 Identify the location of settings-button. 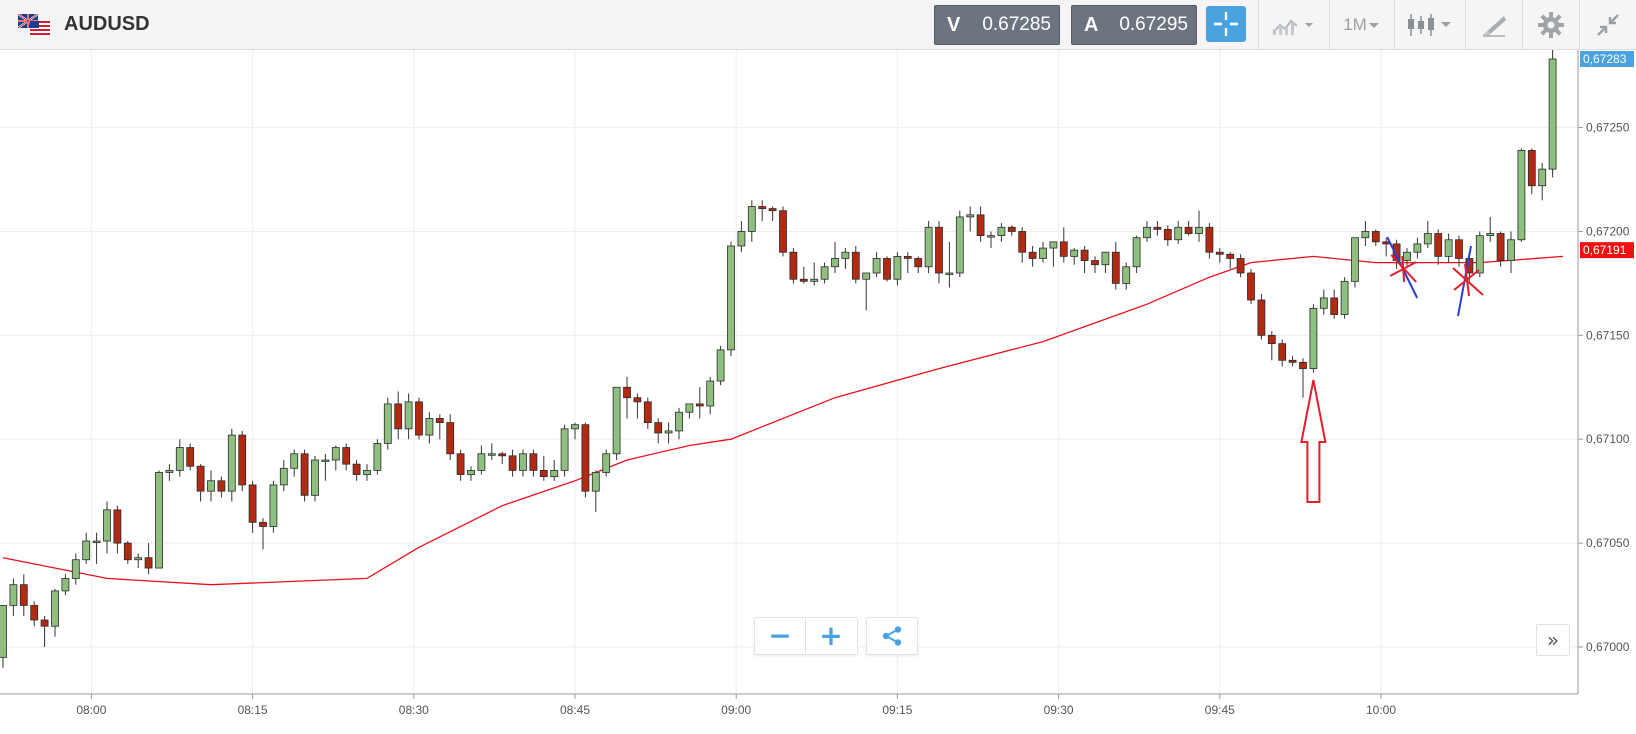
(1551, 25).